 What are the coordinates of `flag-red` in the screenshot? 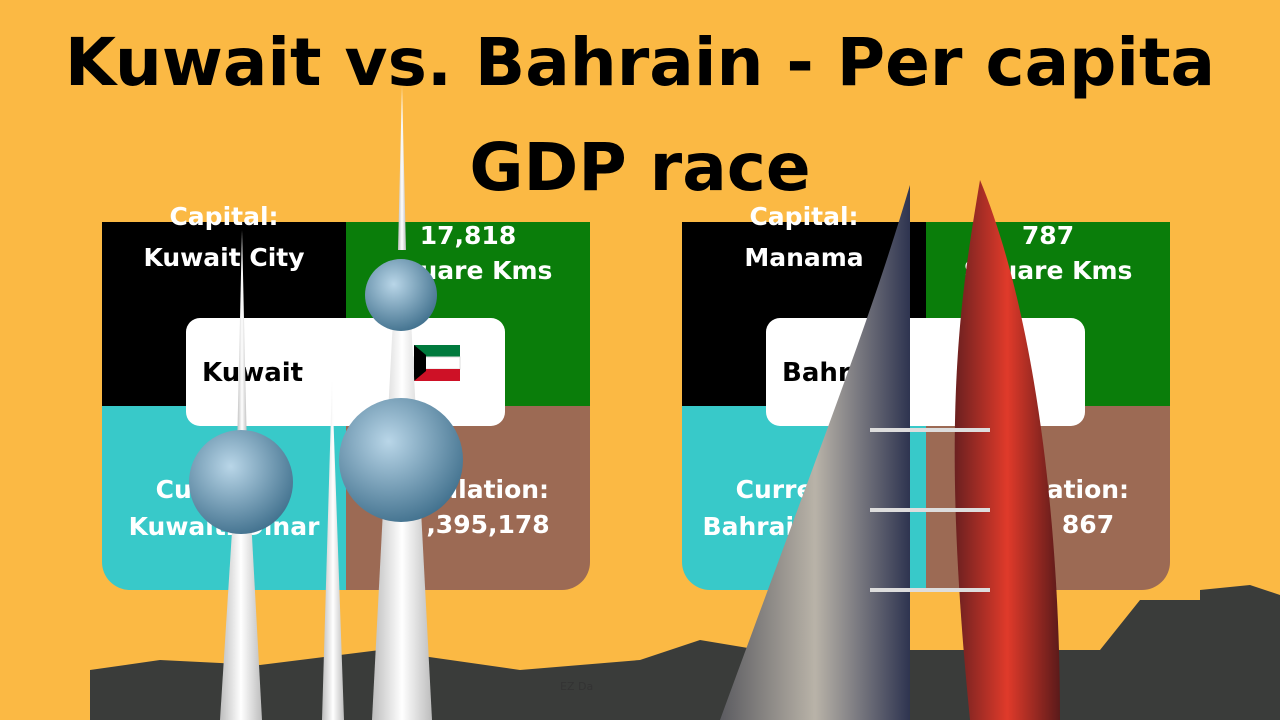 It's located at (437, 375).